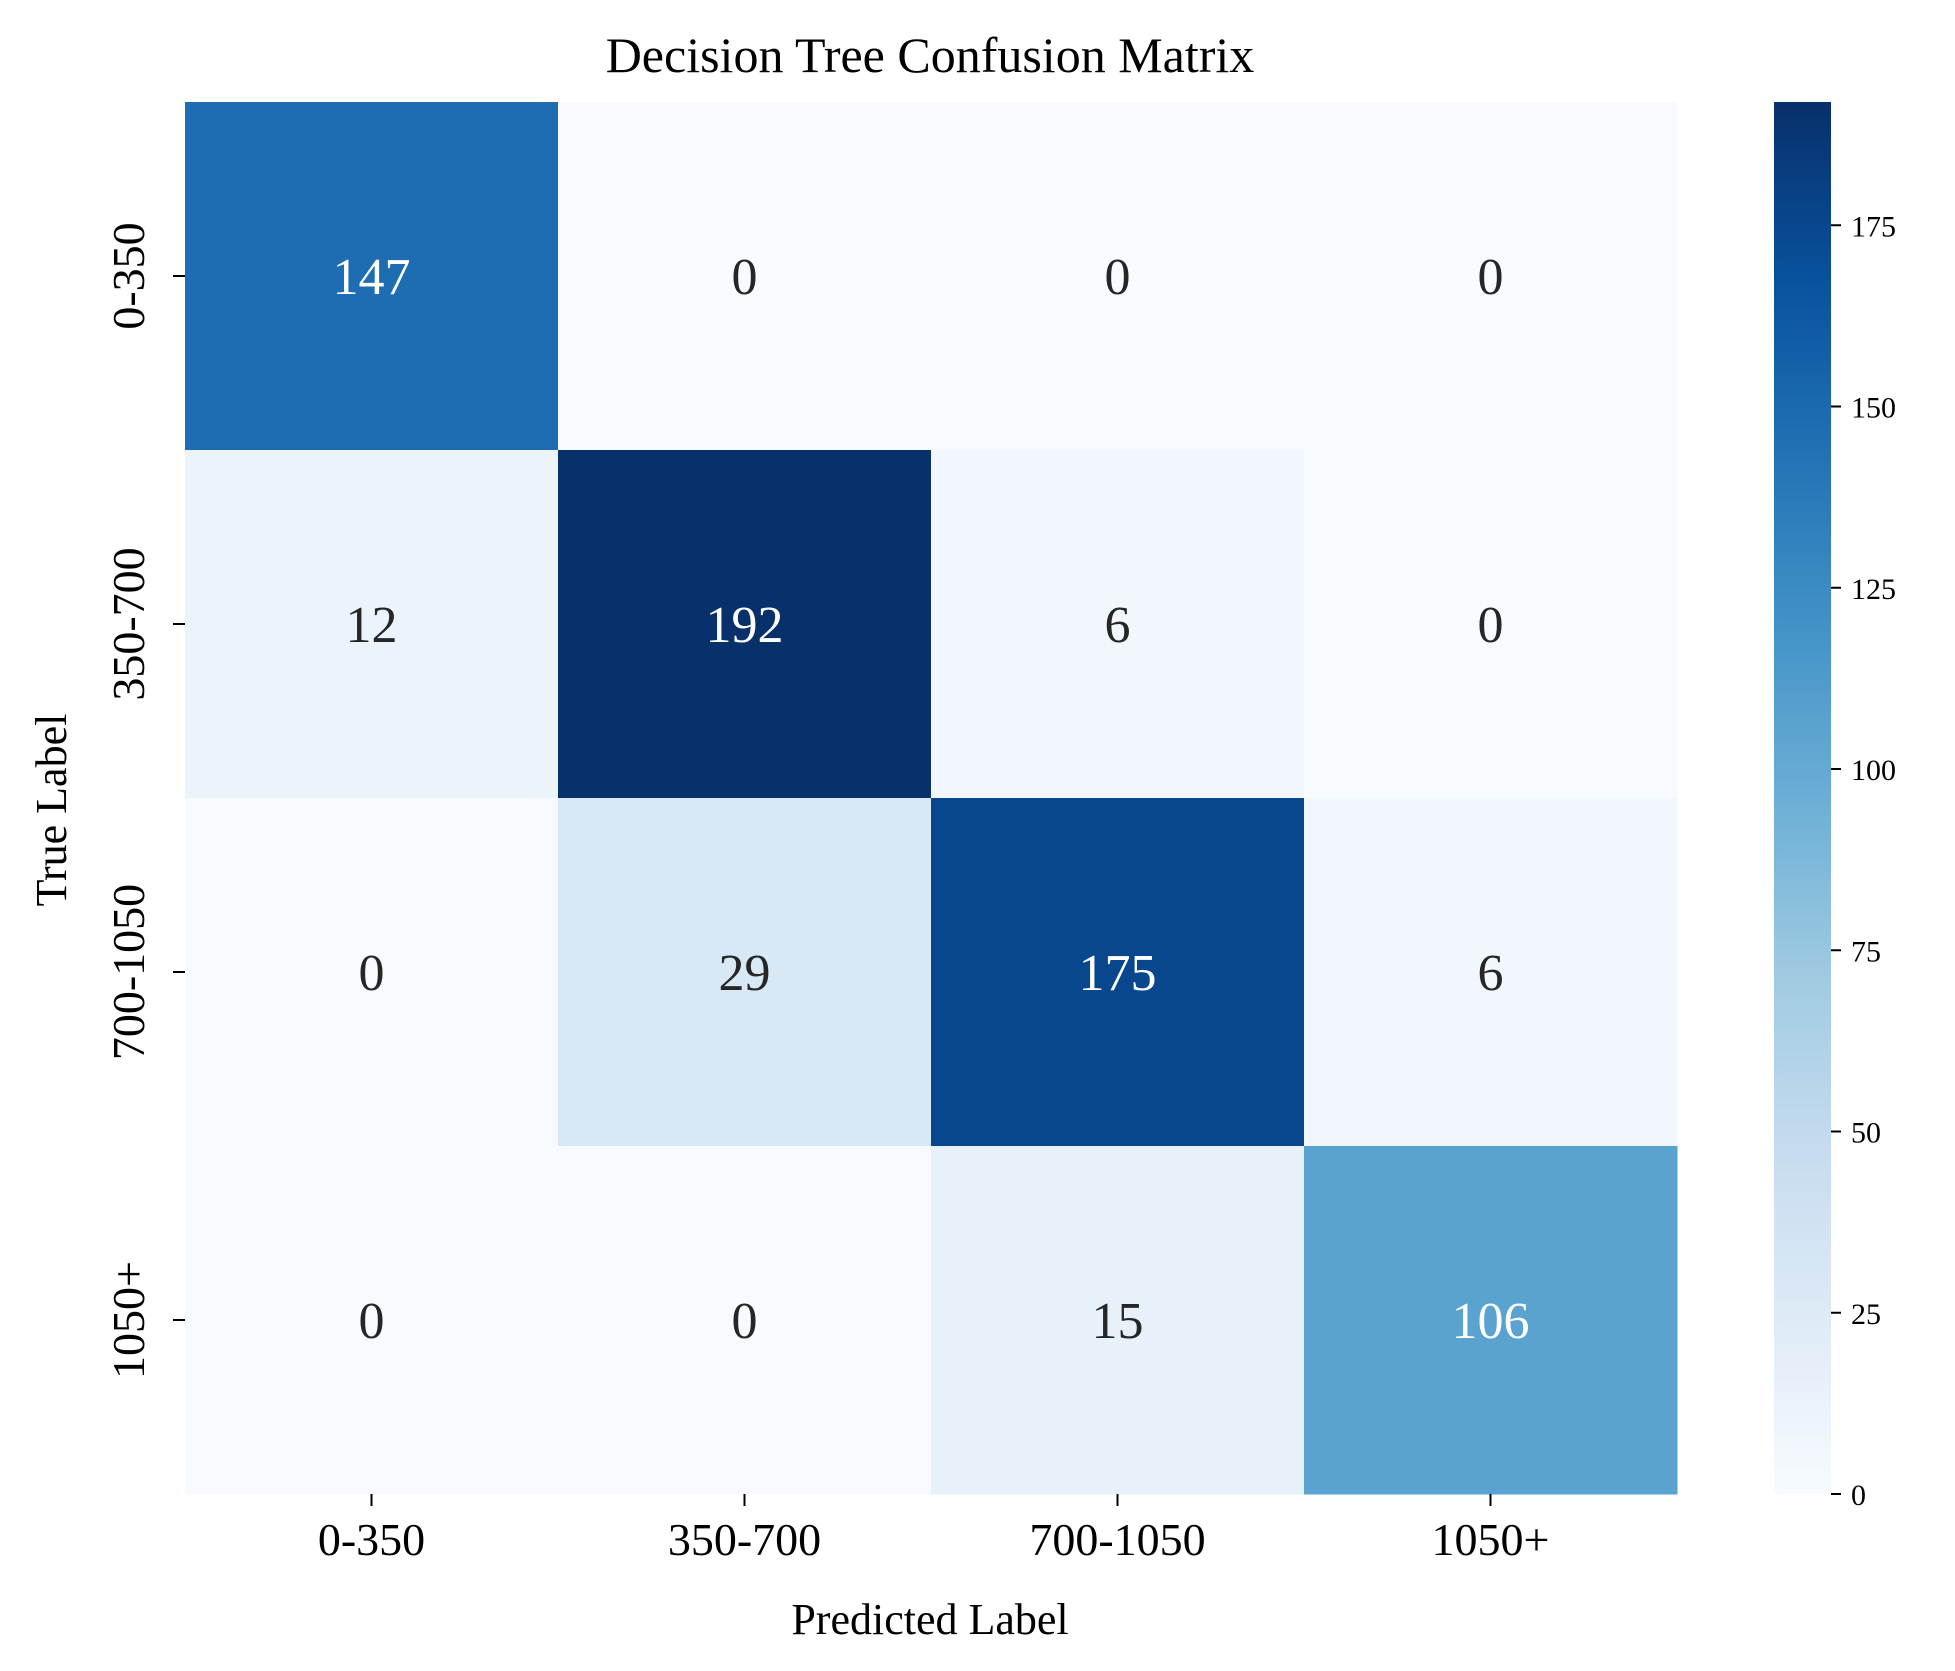 Image resolution: width=1955 pixels, height=1671 pixels. Describe the element at coordinates (1866, 1133) in the screenshot. I see `colorbar-tick-label: 50` at that location.